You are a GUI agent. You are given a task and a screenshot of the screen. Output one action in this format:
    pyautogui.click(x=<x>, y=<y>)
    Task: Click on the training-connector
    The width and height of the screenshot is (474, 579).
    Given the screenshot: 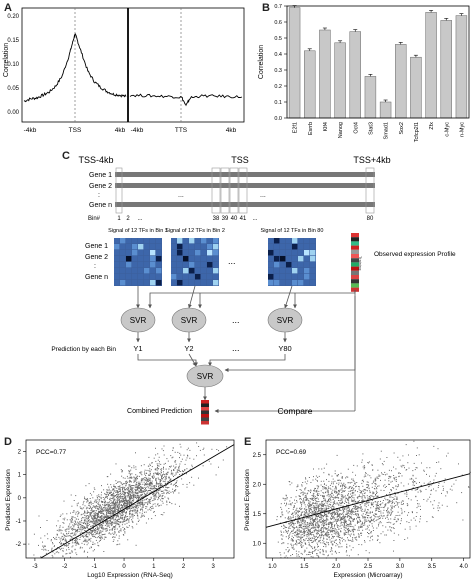 What is the action you would take?
    pyautogui.click(x=252, y=299)
    